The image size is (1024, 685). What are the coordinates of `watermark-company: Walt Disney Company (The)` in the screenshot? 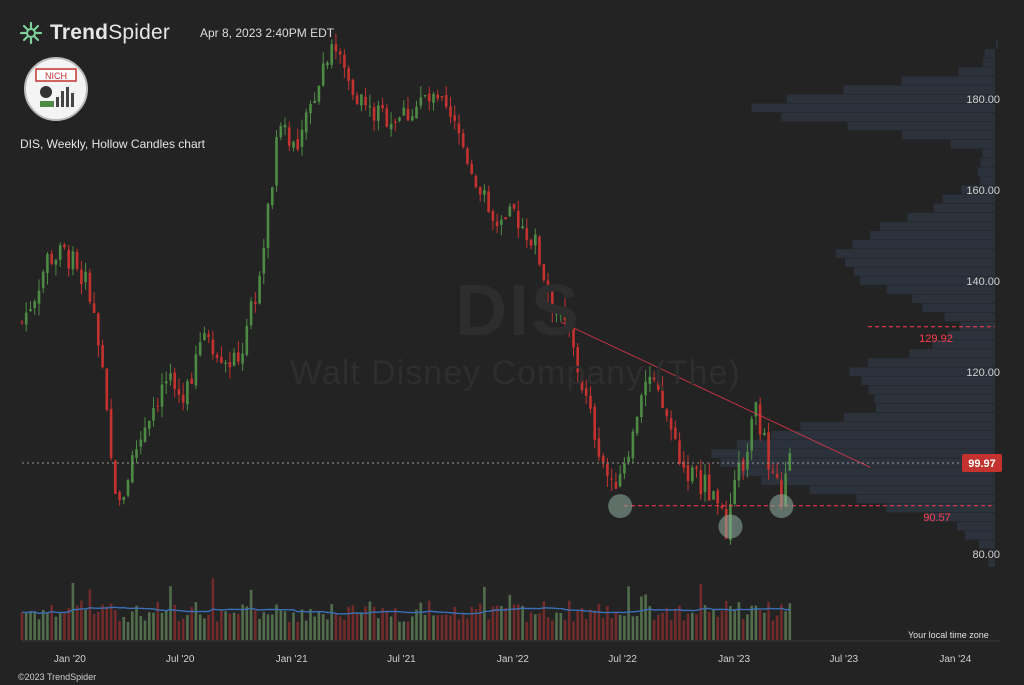 It's located at (515, 373).